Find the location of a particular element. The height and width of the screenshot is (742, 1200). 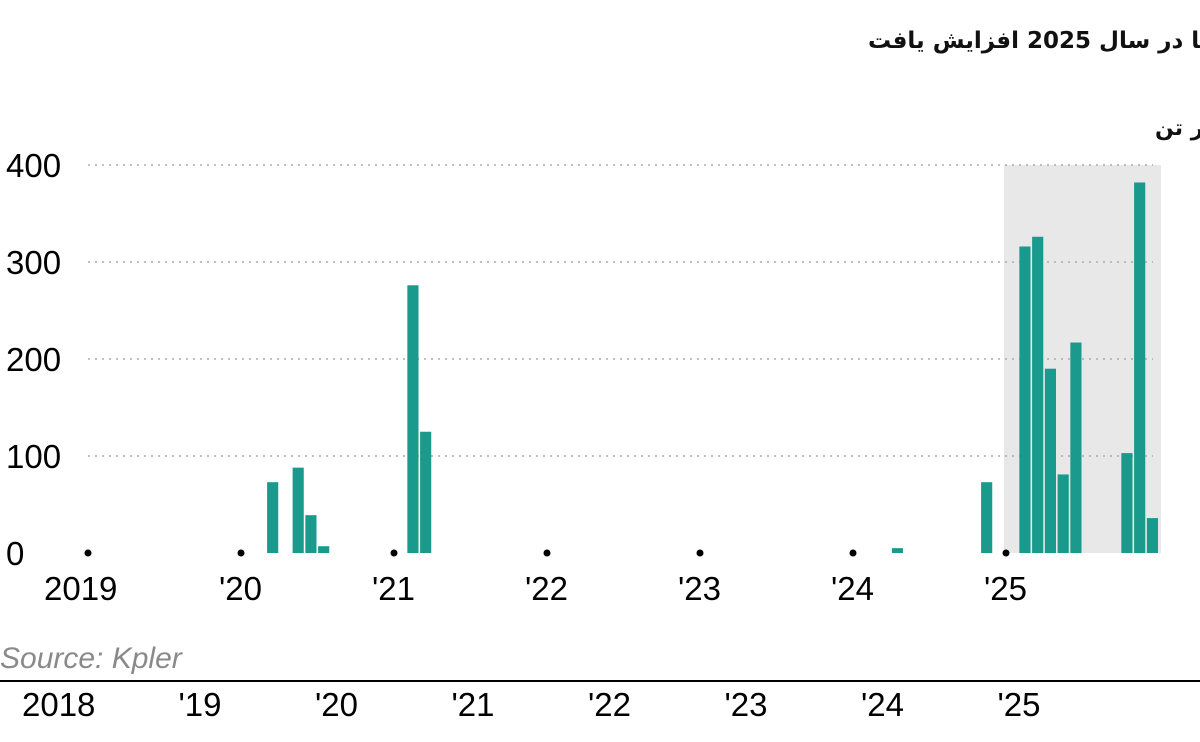

x-tick-label: '21 is located at coordinates (393, 588).